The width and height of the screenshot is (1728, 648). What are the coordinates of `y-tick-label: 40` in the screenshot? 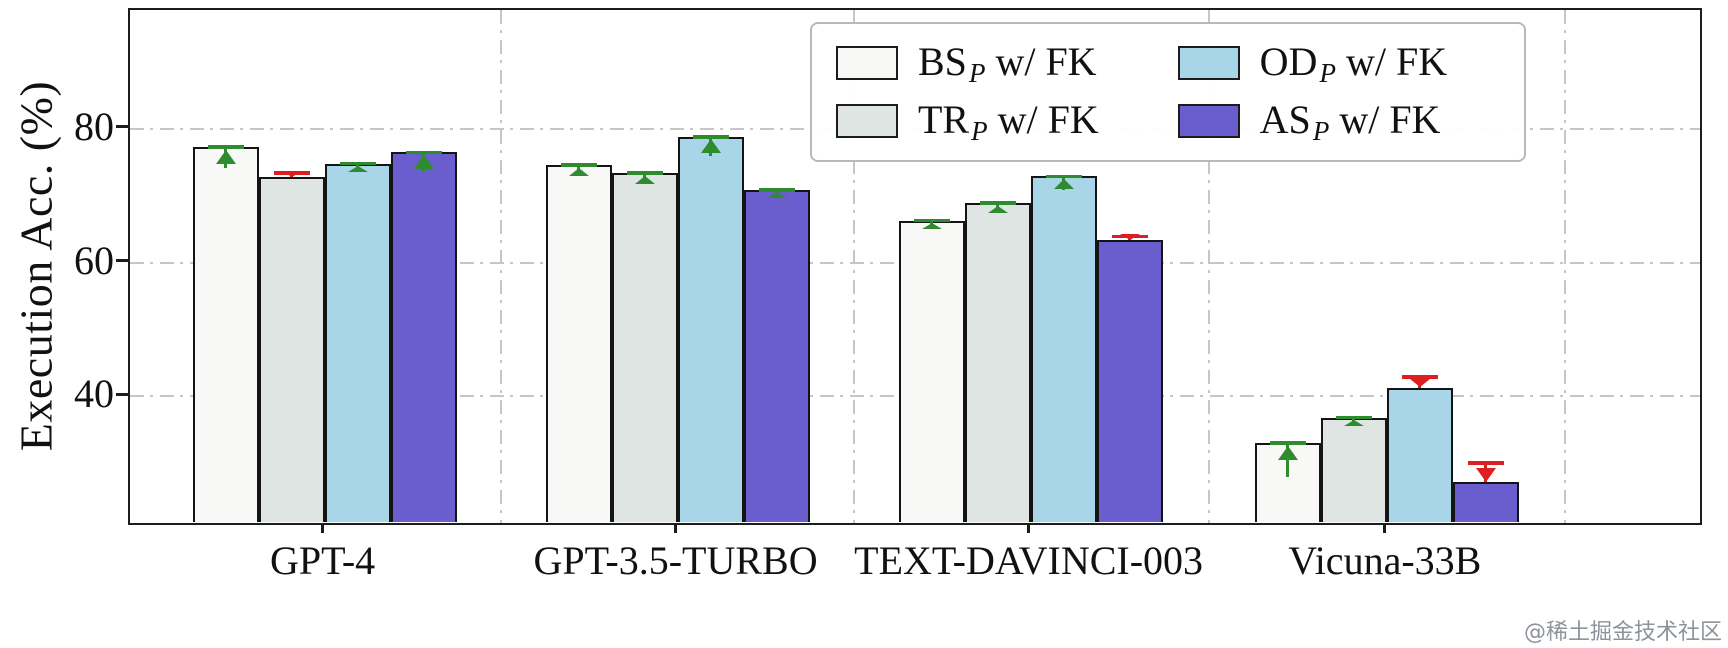 It's located at (94, 394).